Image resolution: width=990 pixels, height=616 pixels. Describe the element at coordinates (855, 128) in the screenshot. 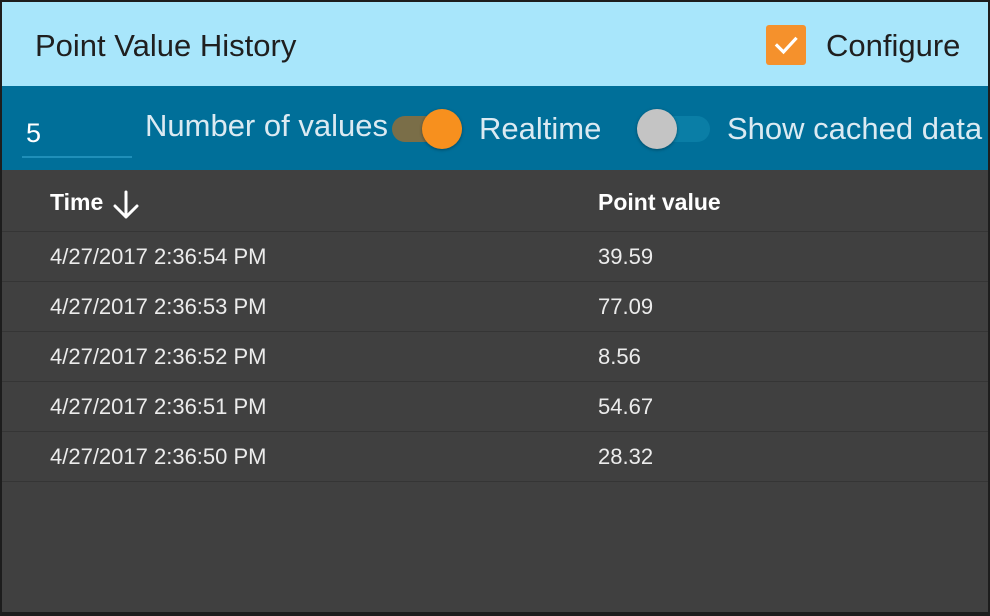

I see `show-cached-data-label: Show cached data` at that location.